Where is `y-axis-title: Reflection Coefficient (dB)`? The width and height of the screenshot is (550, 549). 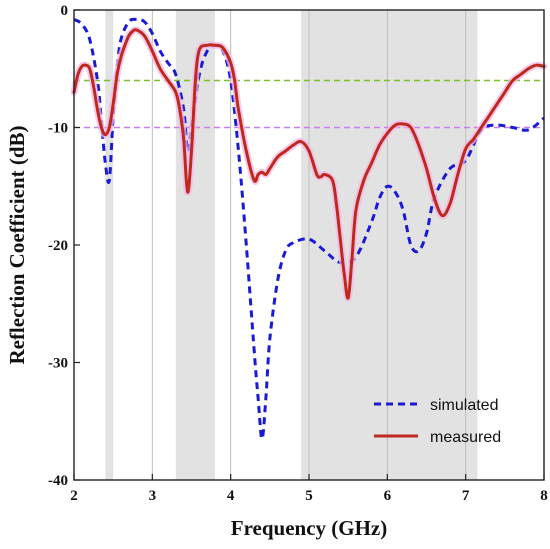
y-axis-title: Reflection Coefficient (dB) is located at coordinates (17, 244).